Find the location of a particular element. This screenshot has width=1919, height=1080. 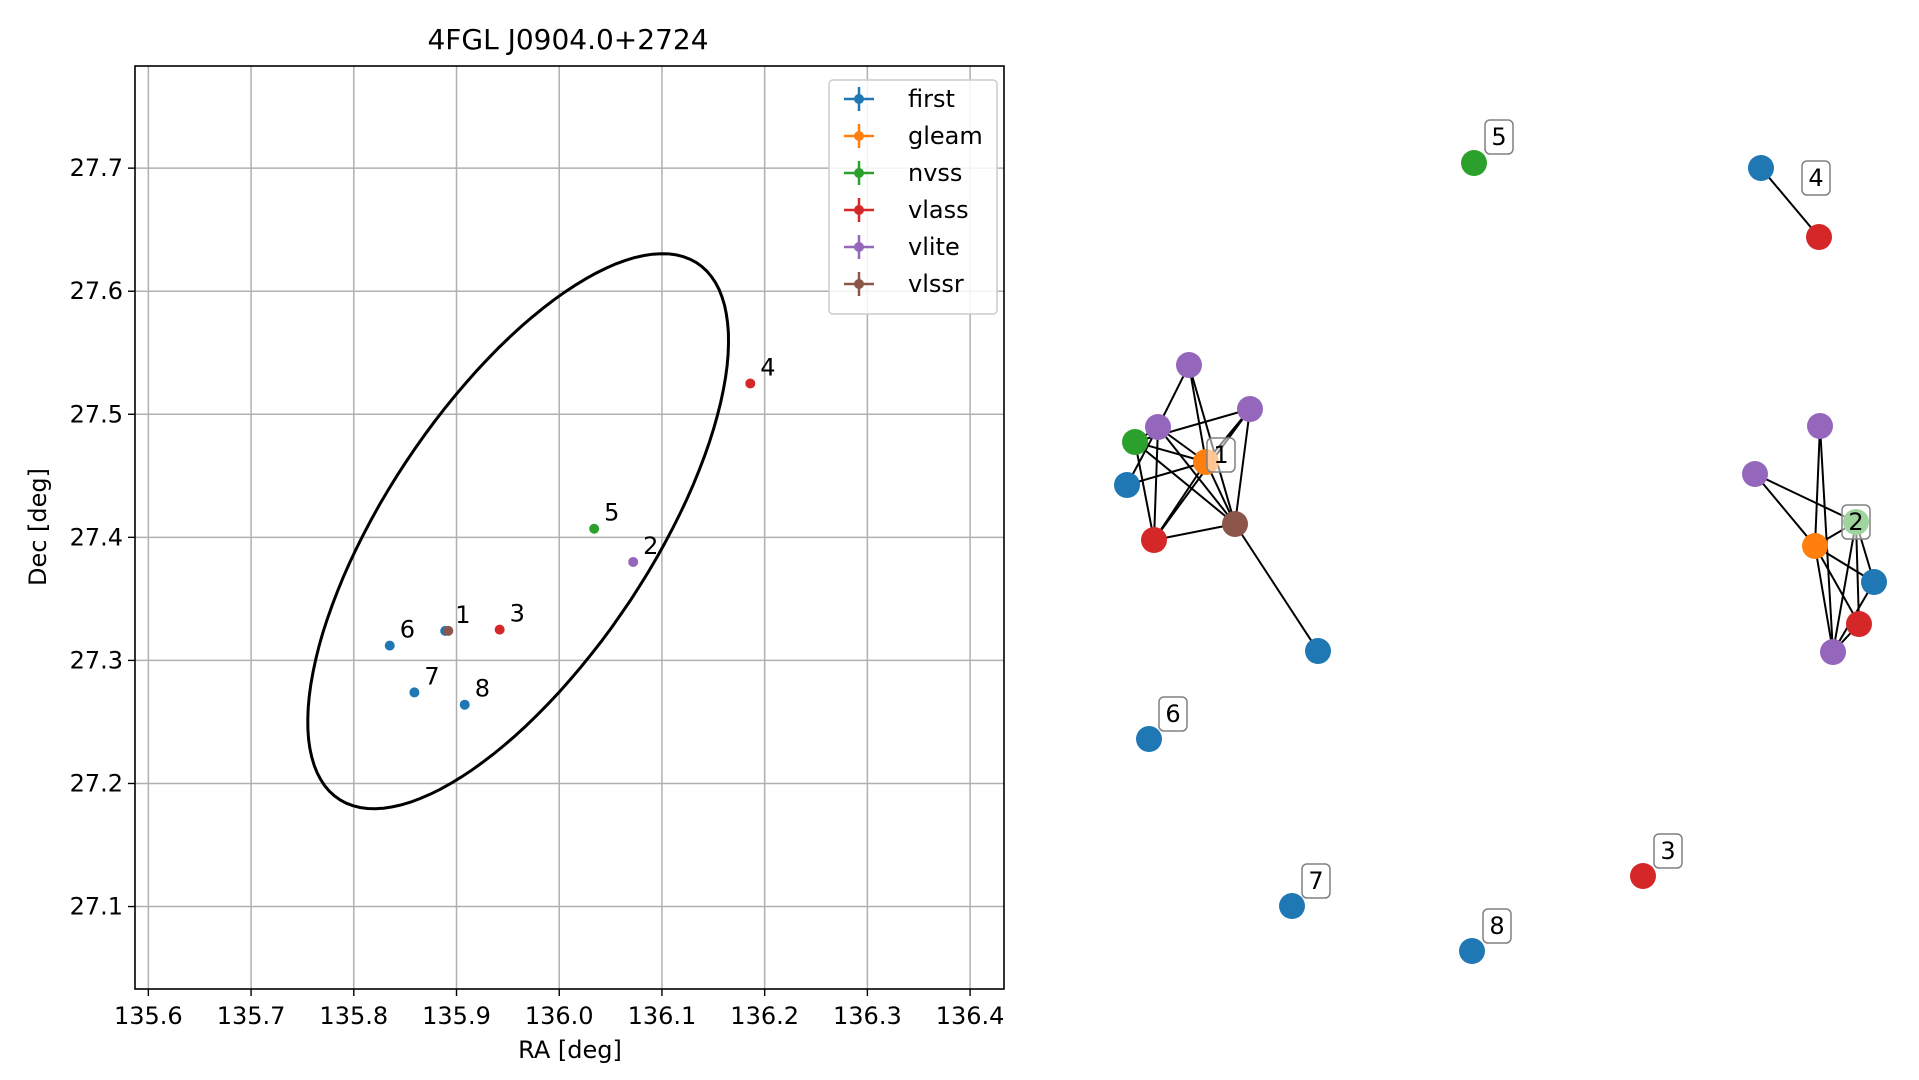

network-node-label: 5 is located at coordinates (1498, 137).